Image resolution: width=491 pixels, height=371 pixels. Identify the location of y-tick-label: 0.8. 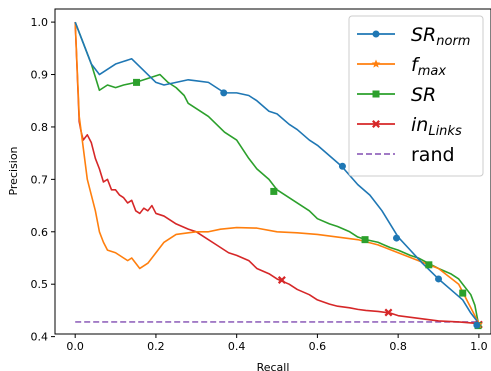
(40, 127).